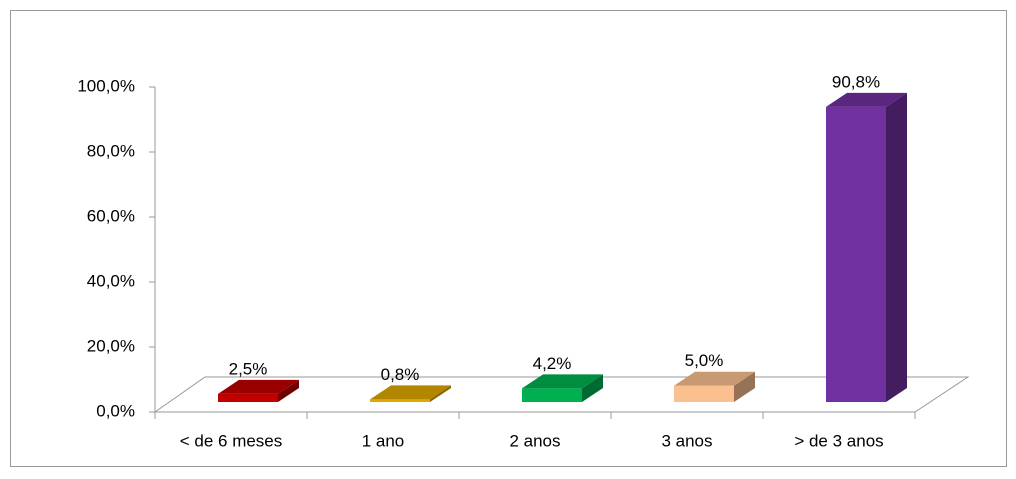 The image size is (1016, 479). Describe the element at coordinates (856, 81) in the screenshot. I see `data-label: 90,8%` at that location.